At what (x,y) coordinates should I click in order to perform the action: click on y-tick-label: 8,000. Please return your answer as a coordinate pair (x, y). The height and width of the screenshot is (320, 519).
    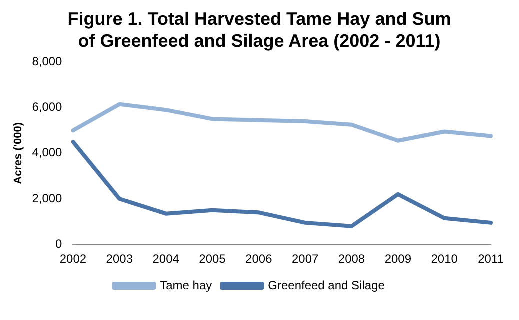
    Looking at the image, I should click on (47, 61).